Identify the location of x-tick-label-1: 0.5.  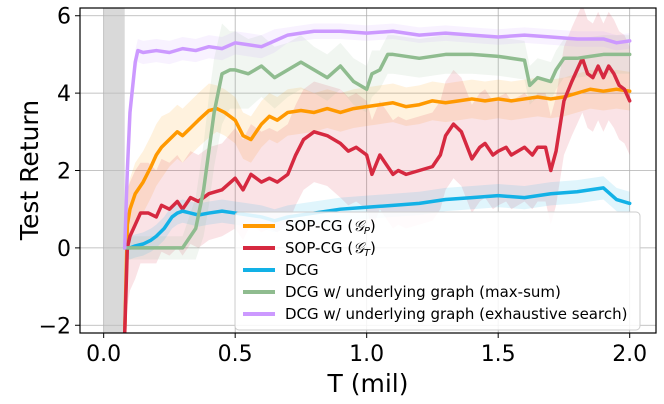
(235, 354).